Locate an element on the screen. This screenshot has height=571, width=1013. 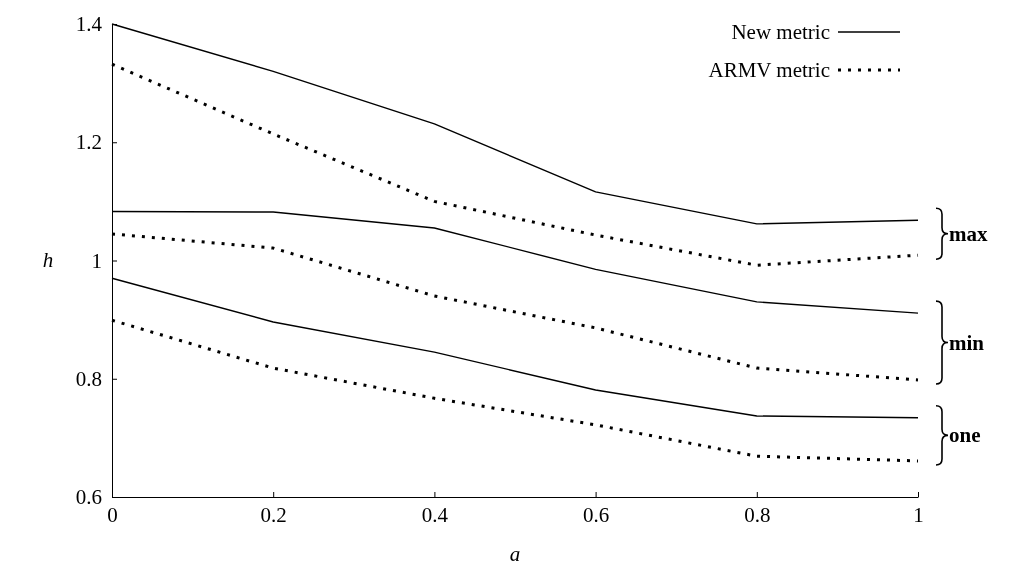
x-tick-label: 0.2 is located at coordinates (273, 514).